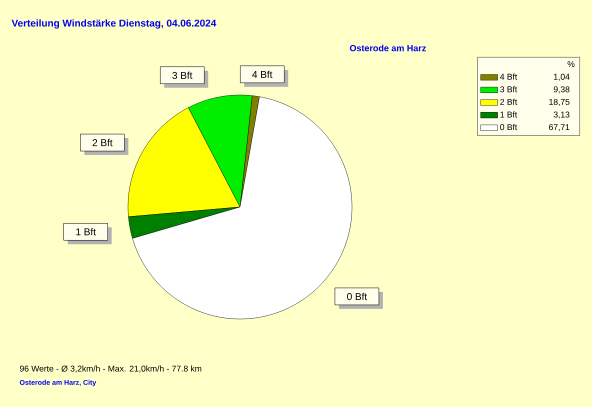  What do you see at coordinates (357, 296) in the screenshot?
I see `slice-label: 0 Bft` at bounding box center [357, 296].